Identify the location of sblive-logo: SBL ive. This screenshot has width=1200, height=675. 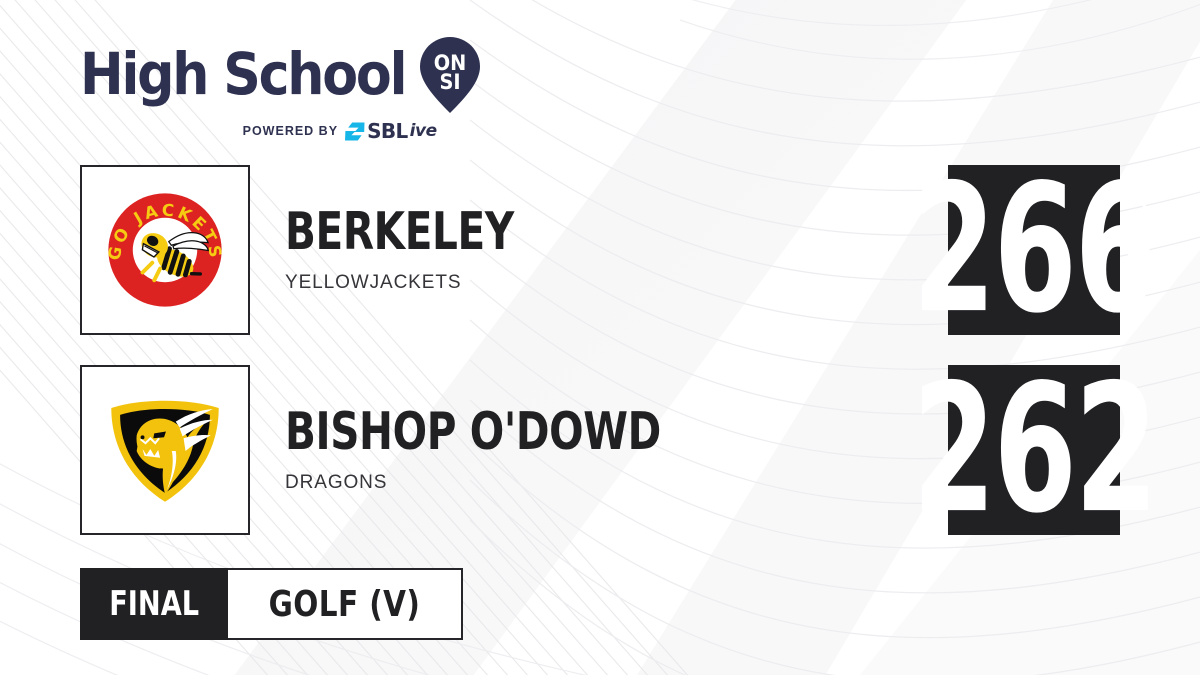
(391, 131).